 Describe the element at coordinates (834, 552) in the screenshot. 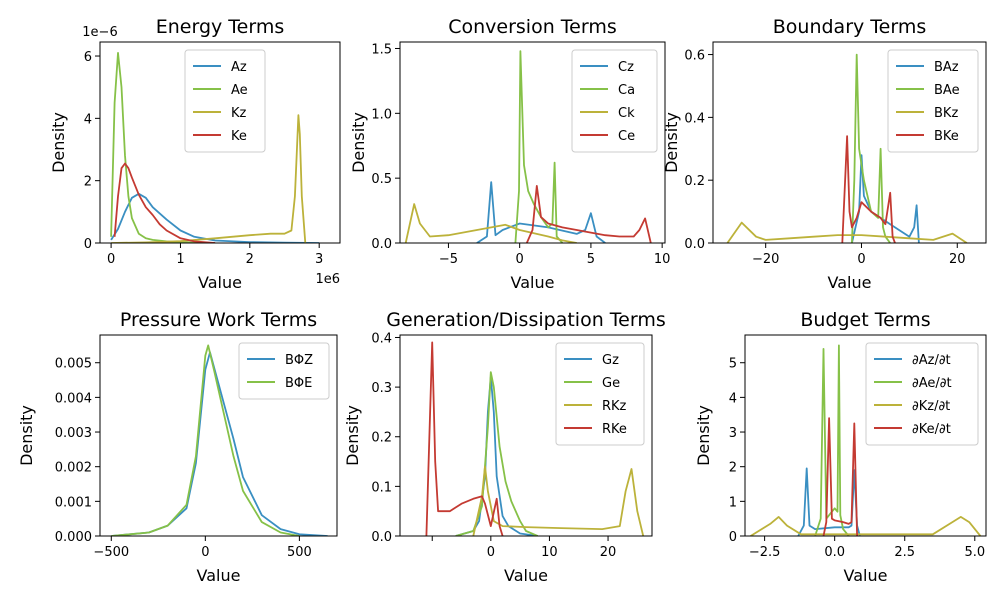

I see `x-tick-label: 0.0` at that location.